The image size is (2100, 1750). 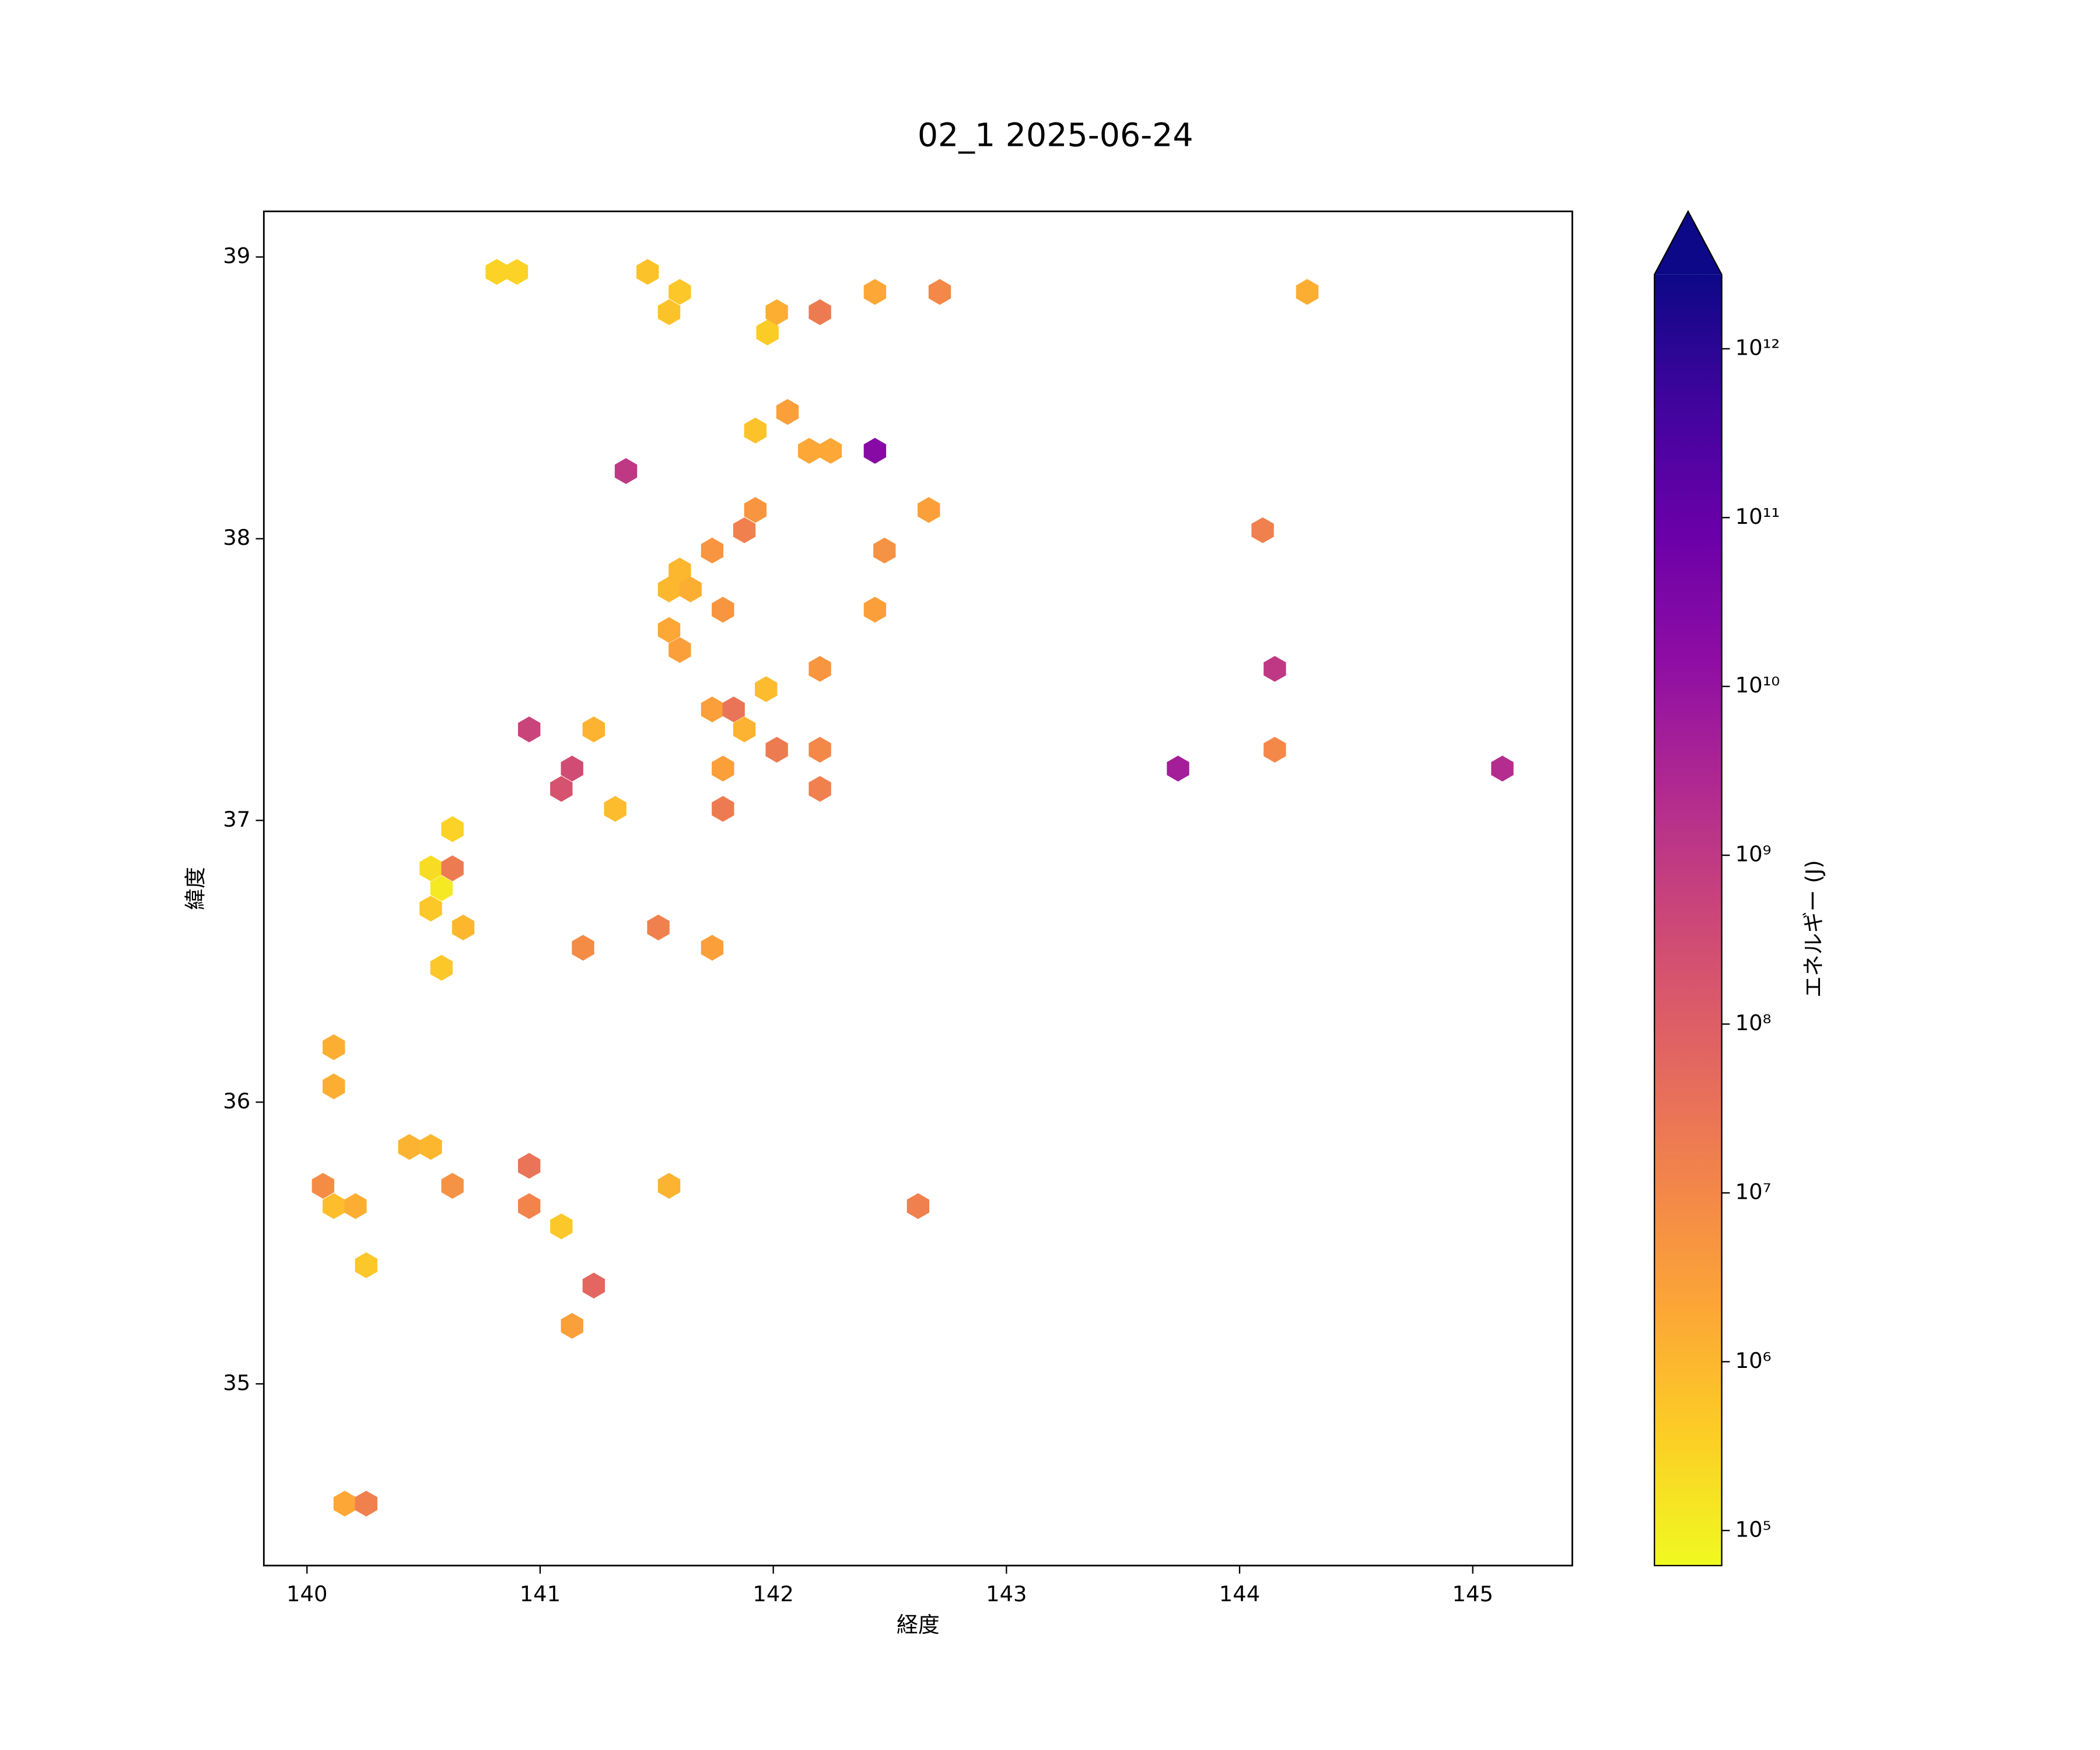 I want to click on x-tick-label: 143, so click(x=1006, y=1594).